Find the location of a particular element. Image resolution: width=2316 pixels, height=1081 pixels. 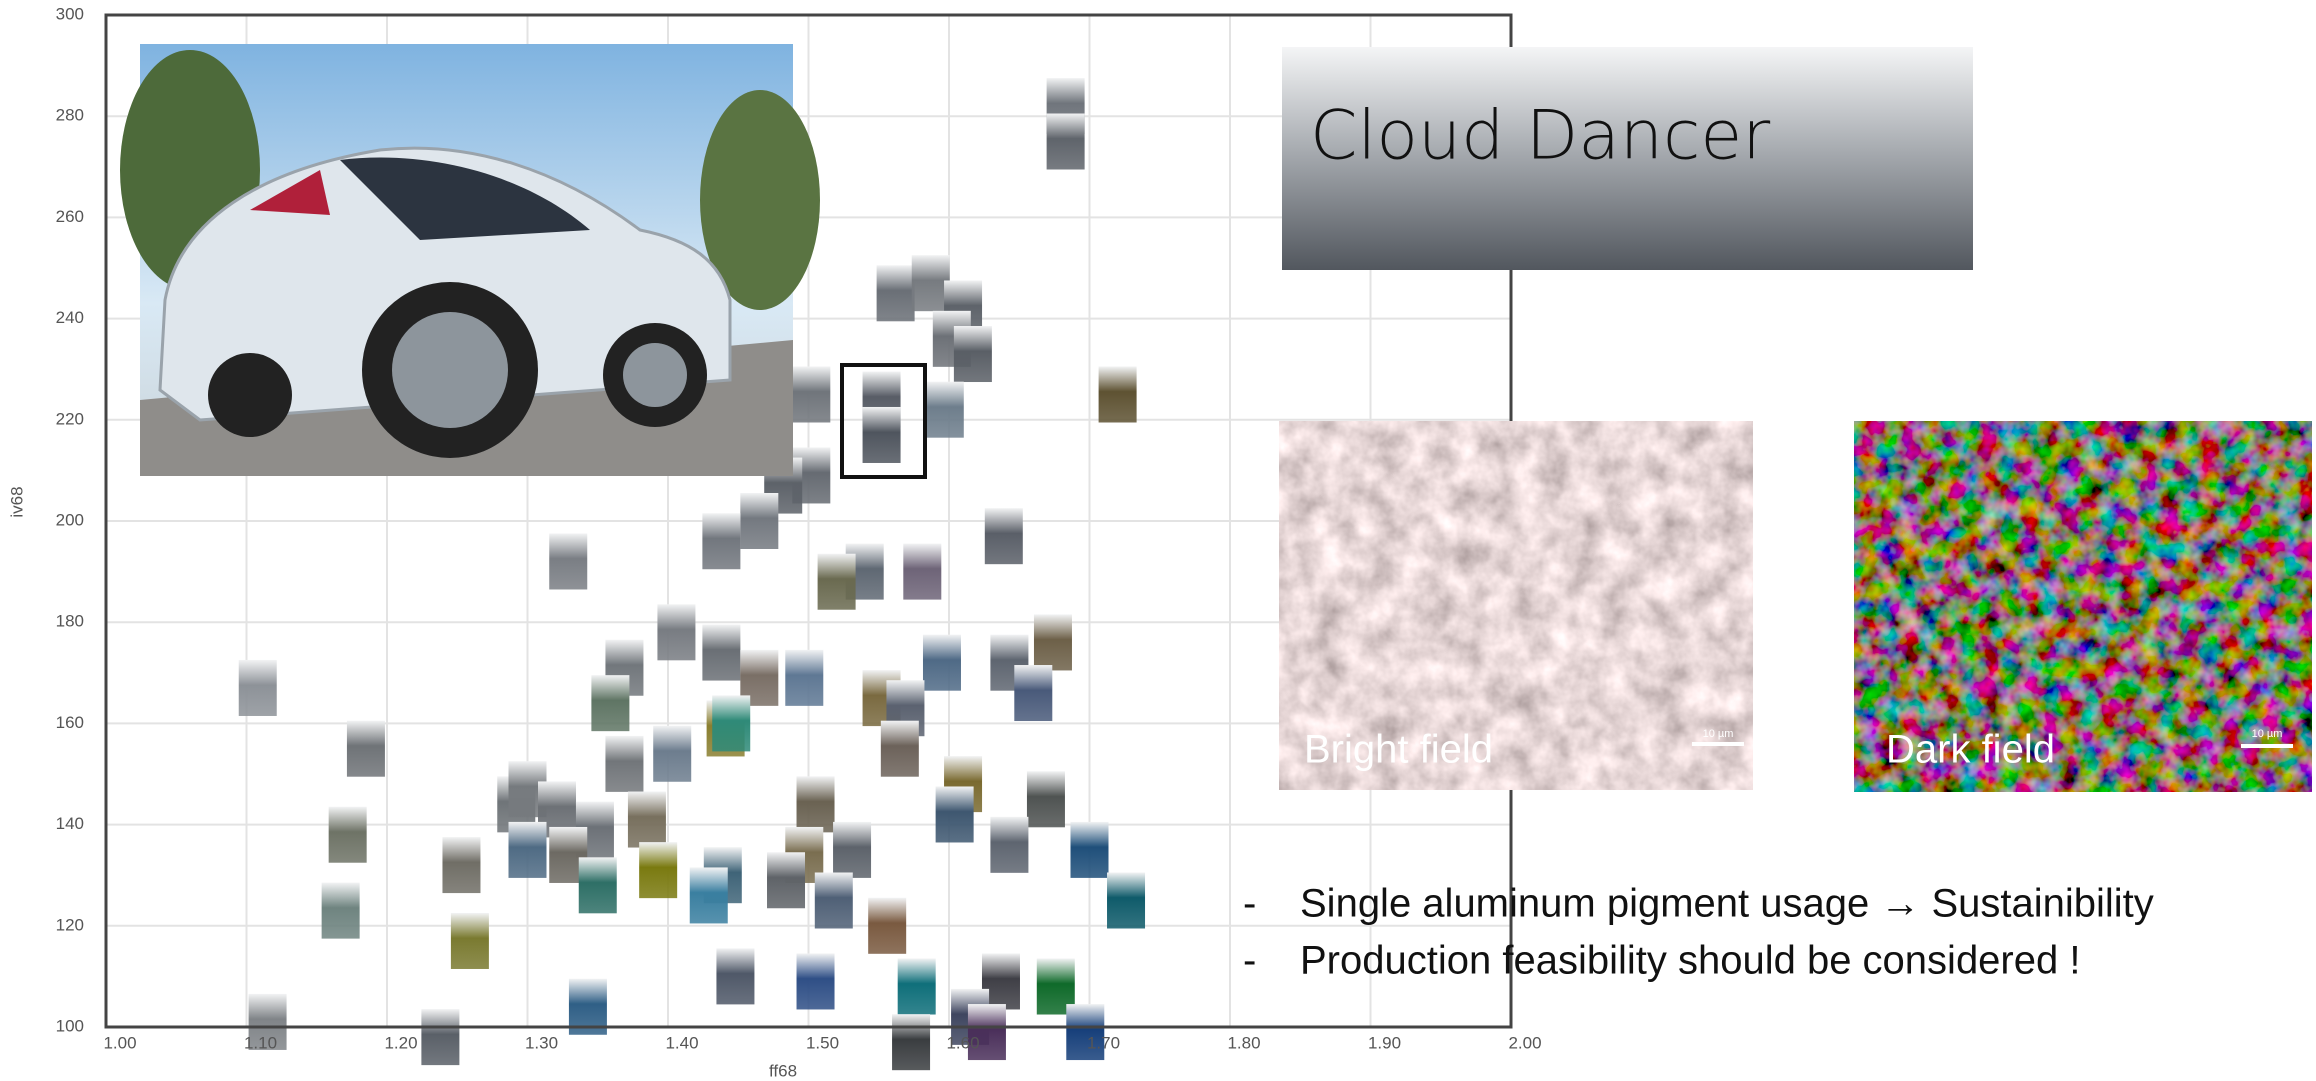

y-tick-label: 240 is located at coordinates (70, 317).